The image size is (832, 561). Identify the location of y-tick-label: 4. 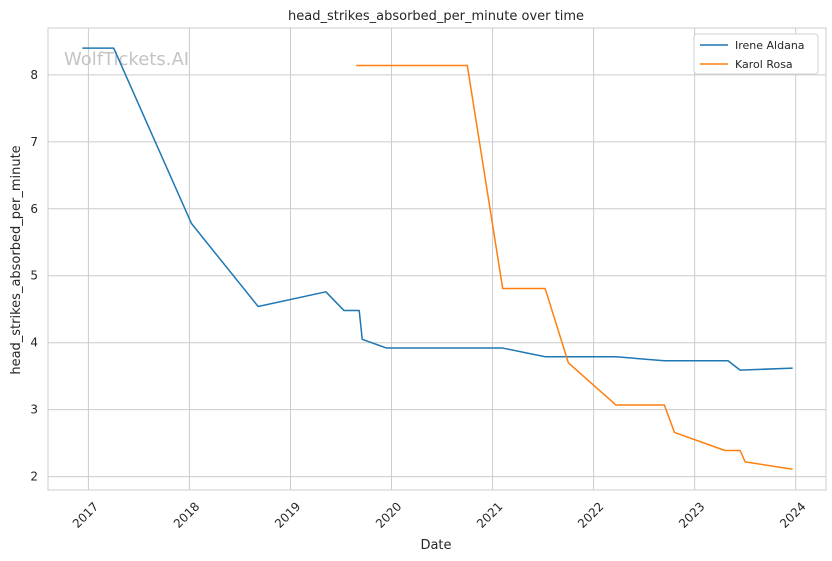
(34, 343).